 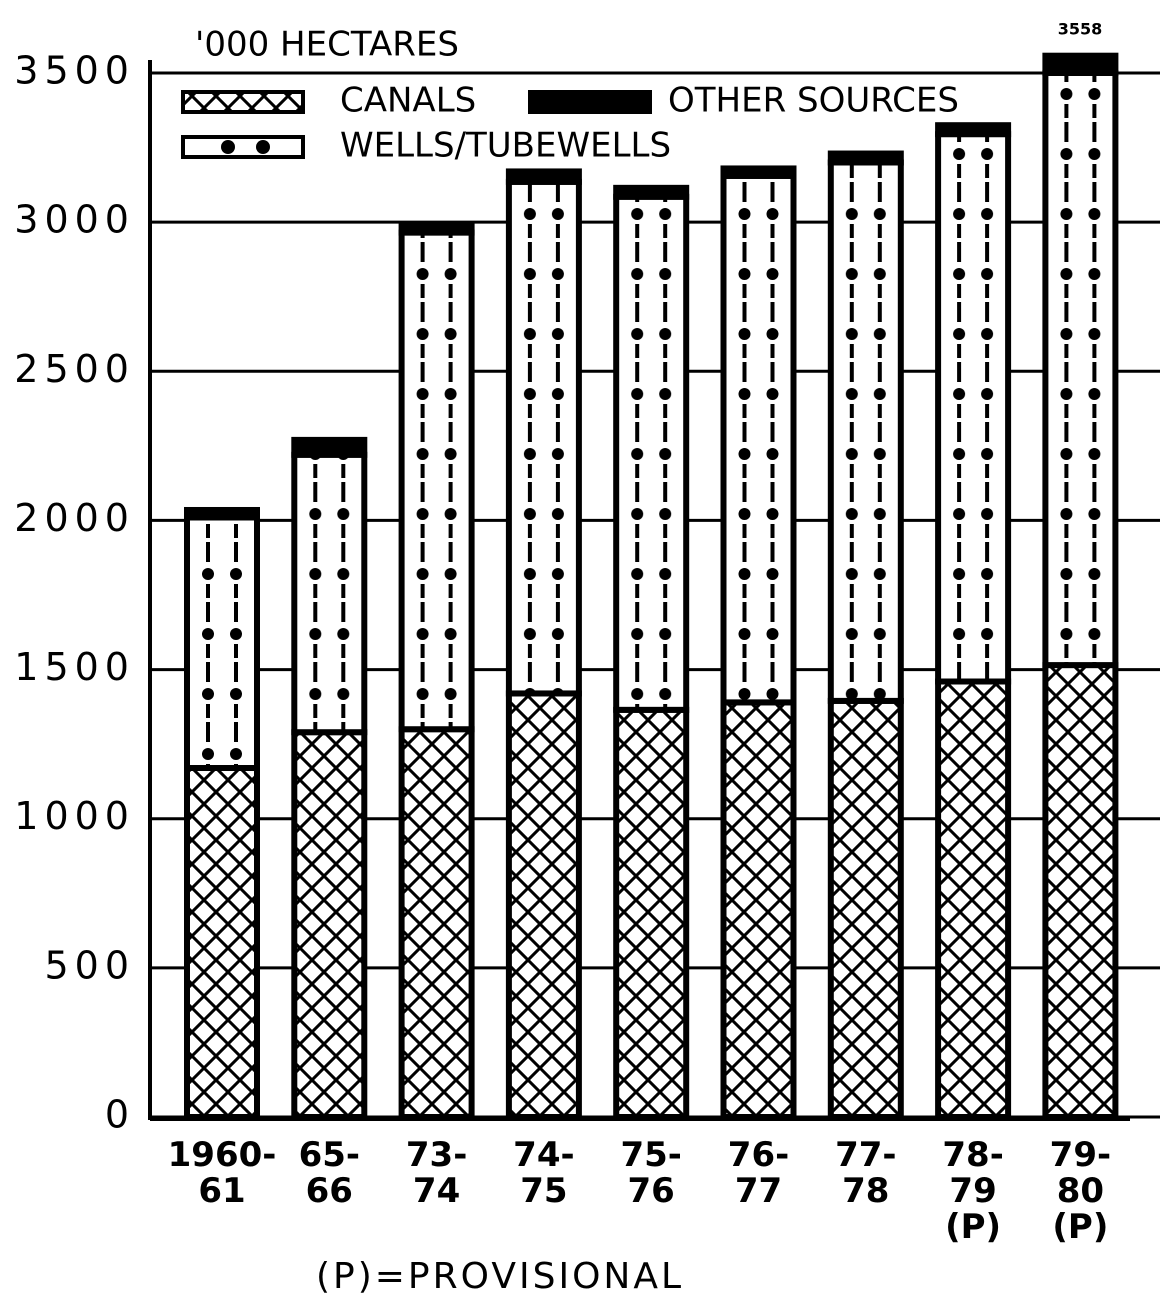 What do you see at coordinates (1080, 29) in the screenshot?
I see `annotation: 3558` at bounding box center [1080, 29].